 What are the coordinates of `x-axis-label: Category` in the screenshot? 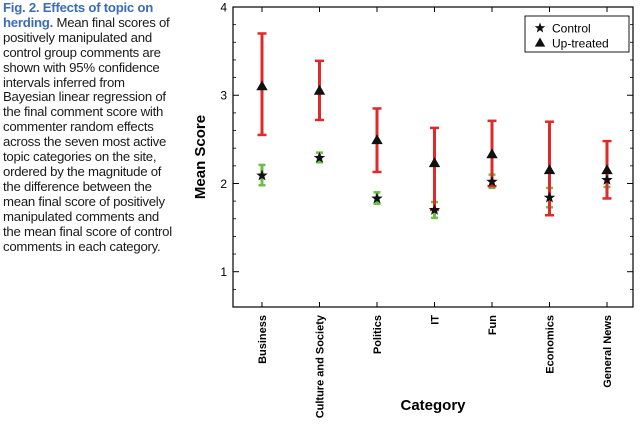 It's located at (433, 405).